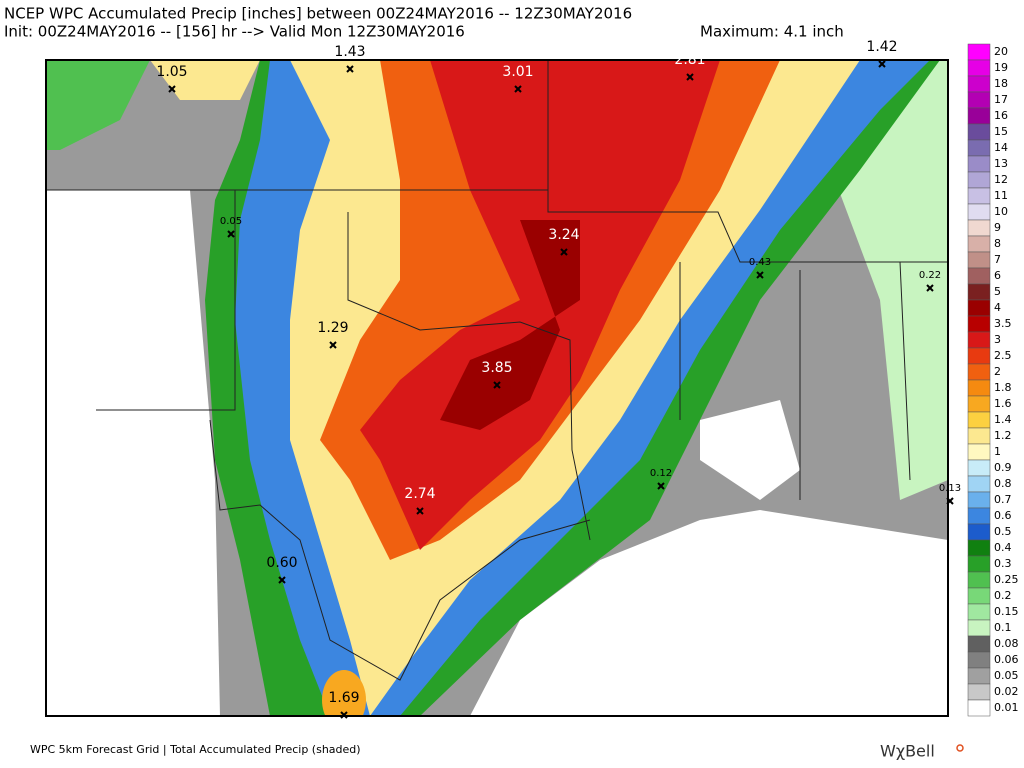 Image resolution: width=1024 pixels, height=768 pixels. I want to click on colorbar-label: 15, so click(1001, 131).